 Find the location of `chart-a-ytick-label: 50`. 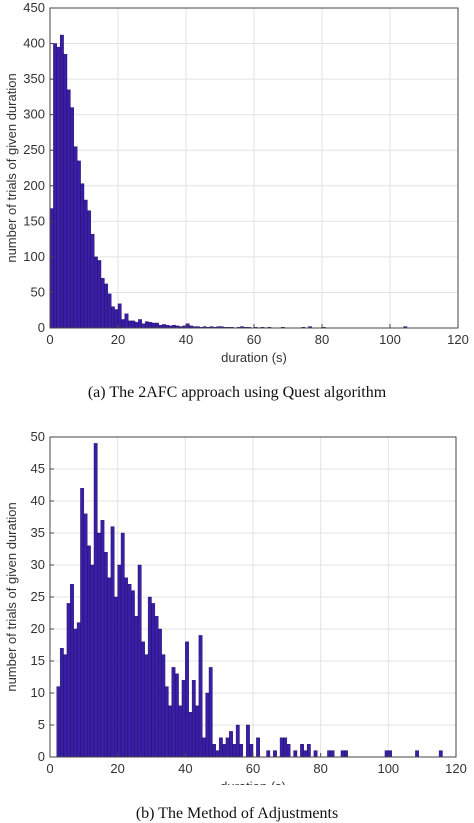

chart-a-ytick-label: 50 is located at coordinates (38, 291).